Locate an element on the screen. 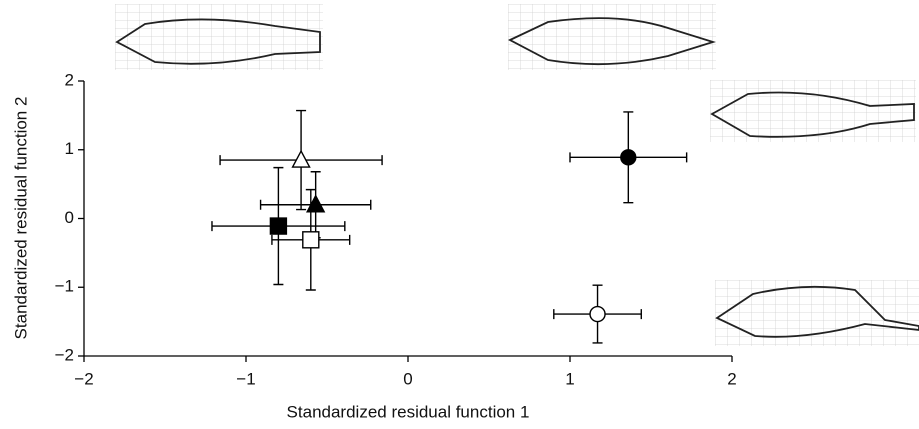 This screenshot has height=429, width=919. x-tick-label: 1 is located at coordinates (569, 378).